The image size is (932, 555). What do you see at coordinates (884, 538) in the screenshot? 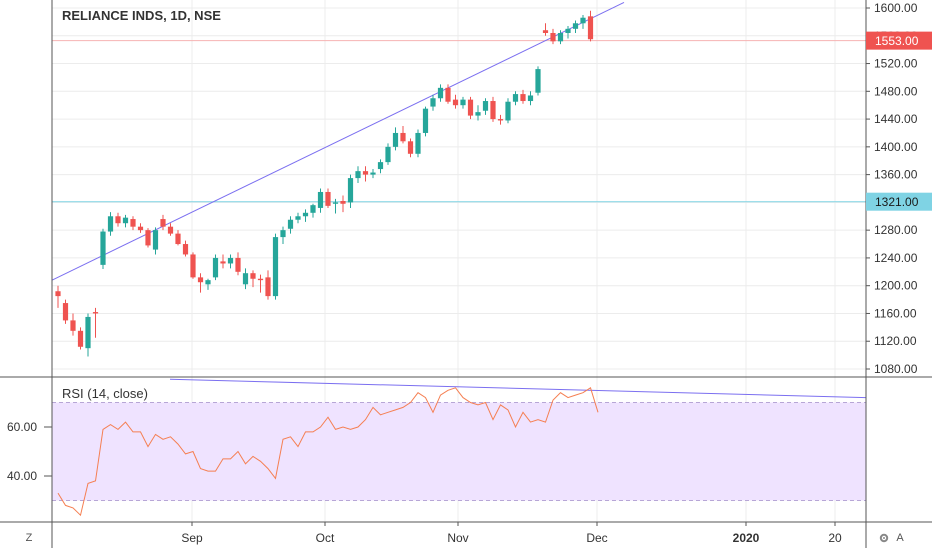
I see `gear-icon` at bounding box center [884, 538].